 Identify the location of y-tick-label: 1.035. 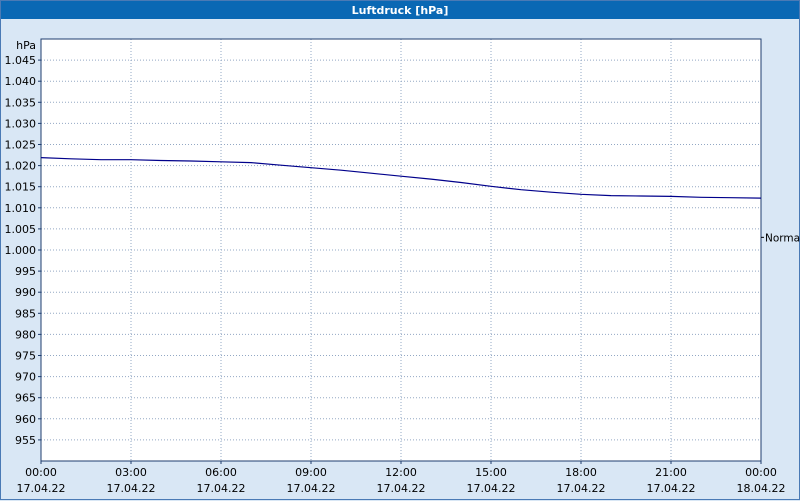
(21, 102).